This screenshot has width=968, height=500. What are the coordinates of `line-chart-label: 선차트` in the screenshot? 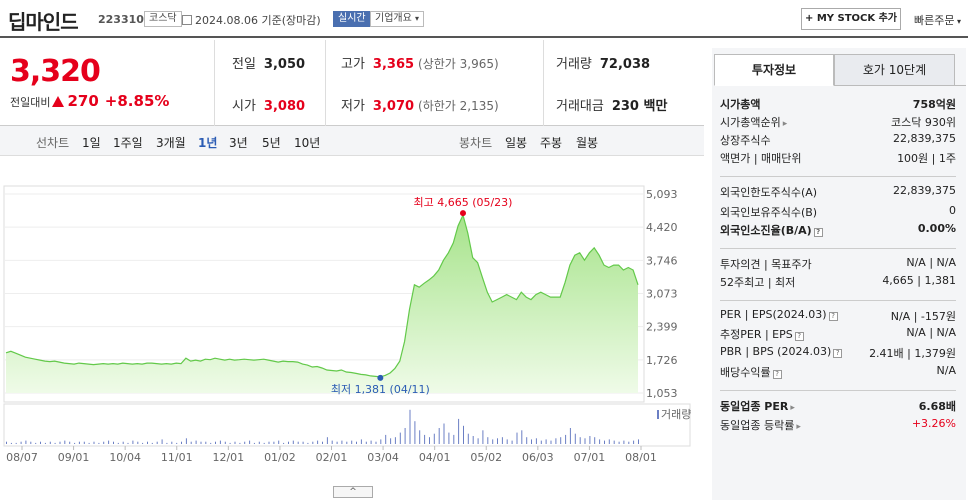 It's located at (53, 143).